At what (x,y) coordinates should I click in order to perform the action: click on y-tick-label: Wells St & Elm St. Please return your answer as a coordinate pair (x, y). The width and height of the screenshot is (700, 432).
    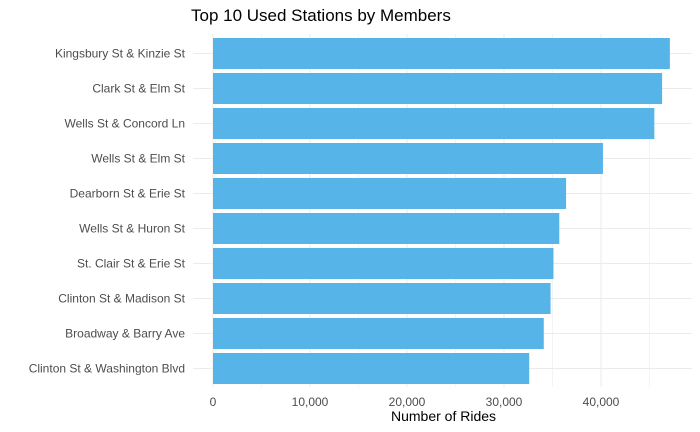
    Looking at the image, I should click on (138, 159).